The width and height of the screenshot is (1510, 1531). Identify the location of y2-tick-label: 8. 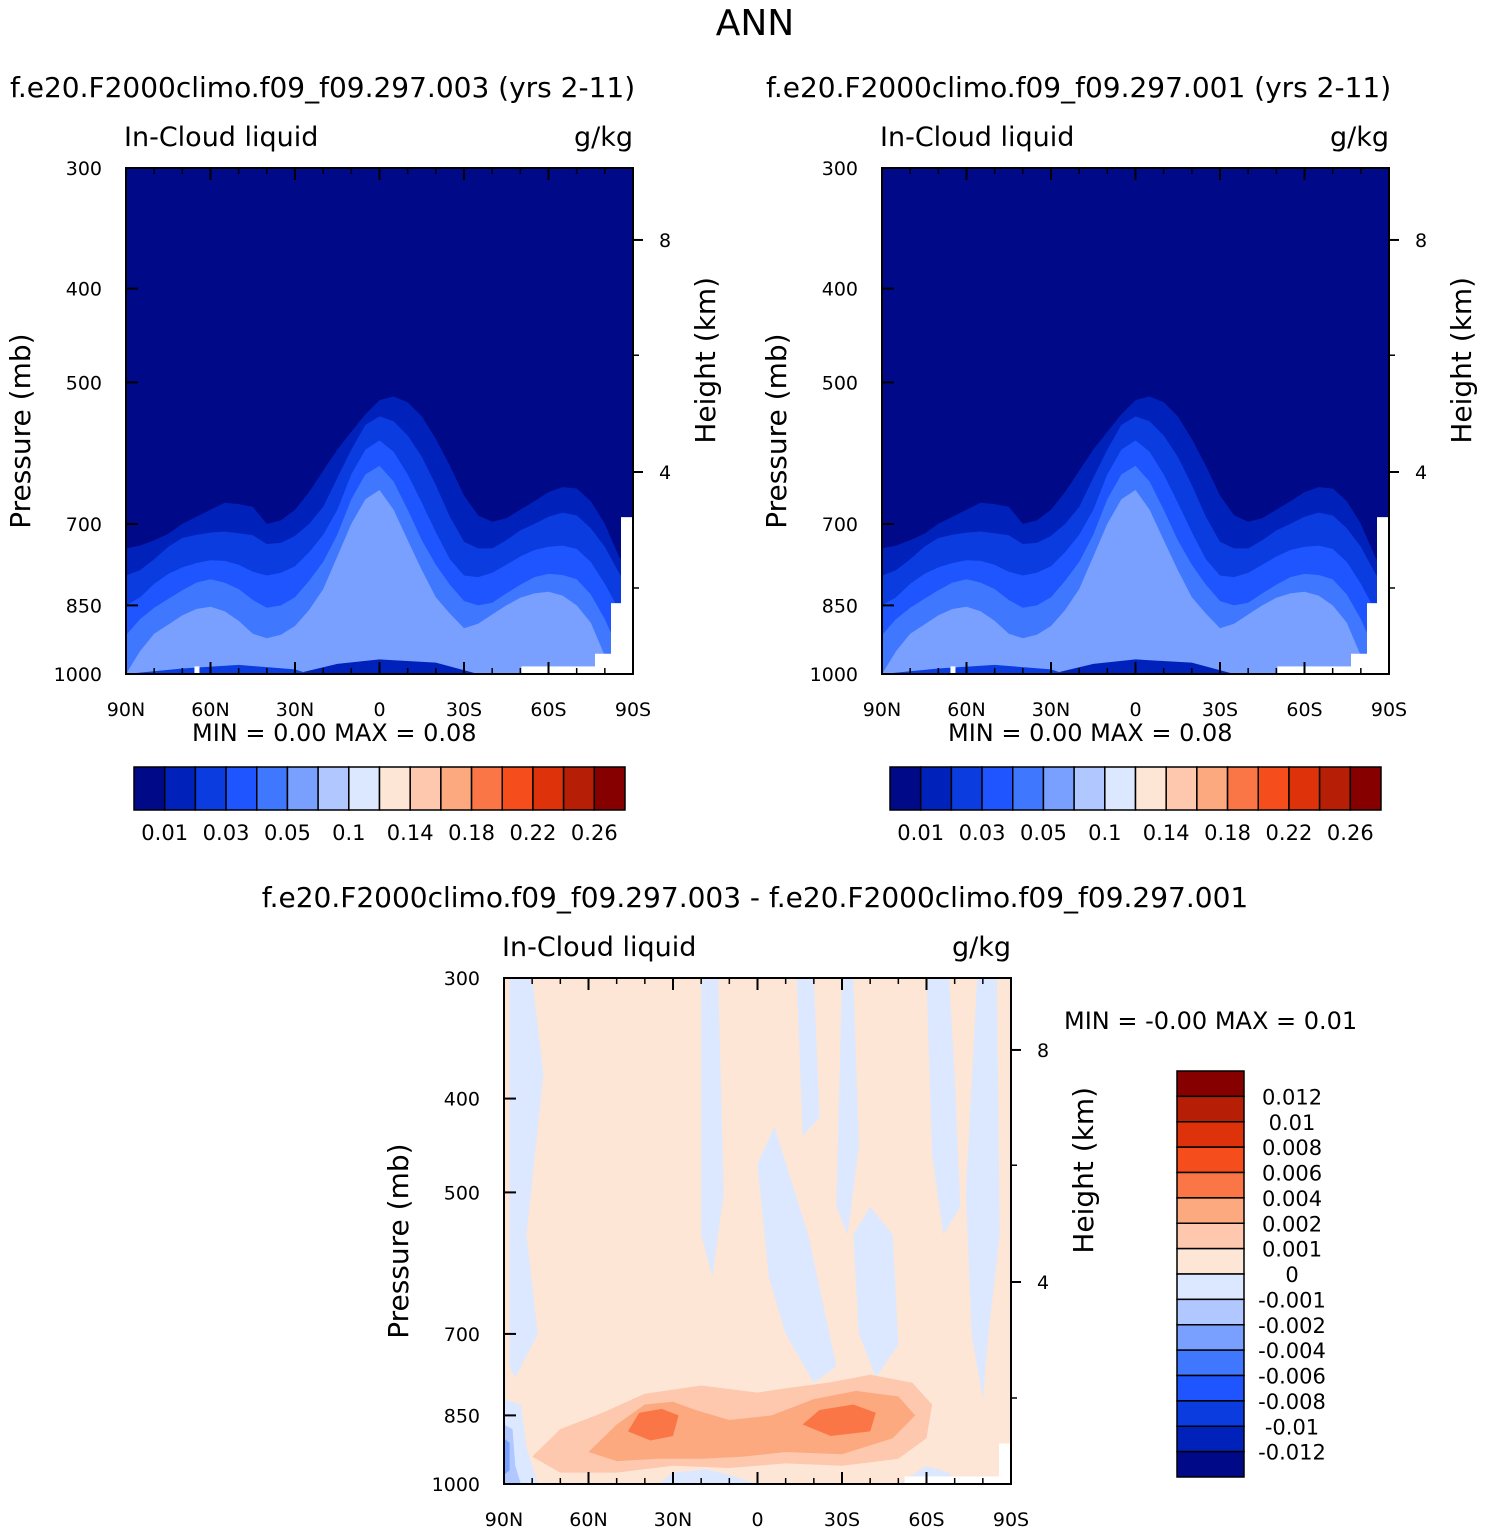
(665, 241).